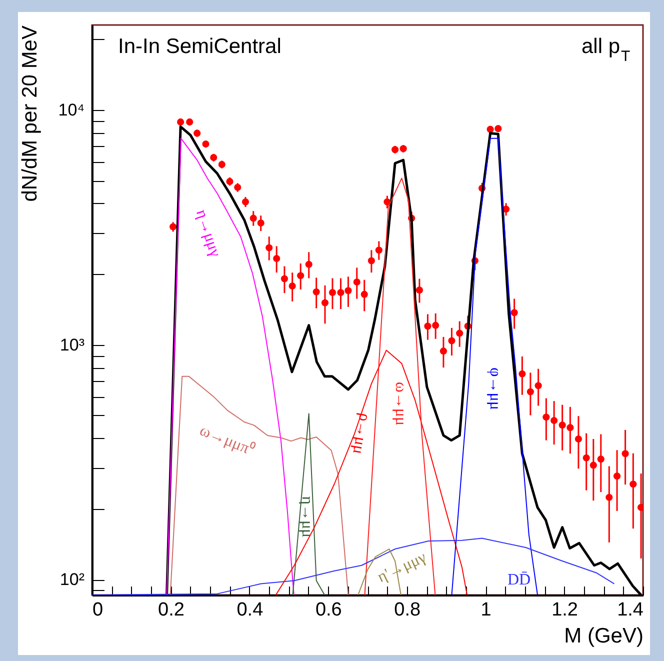 The height and width of the screenshot is (661, 664). I want to click on x-tick-label: 0.4, so click(250, 610).